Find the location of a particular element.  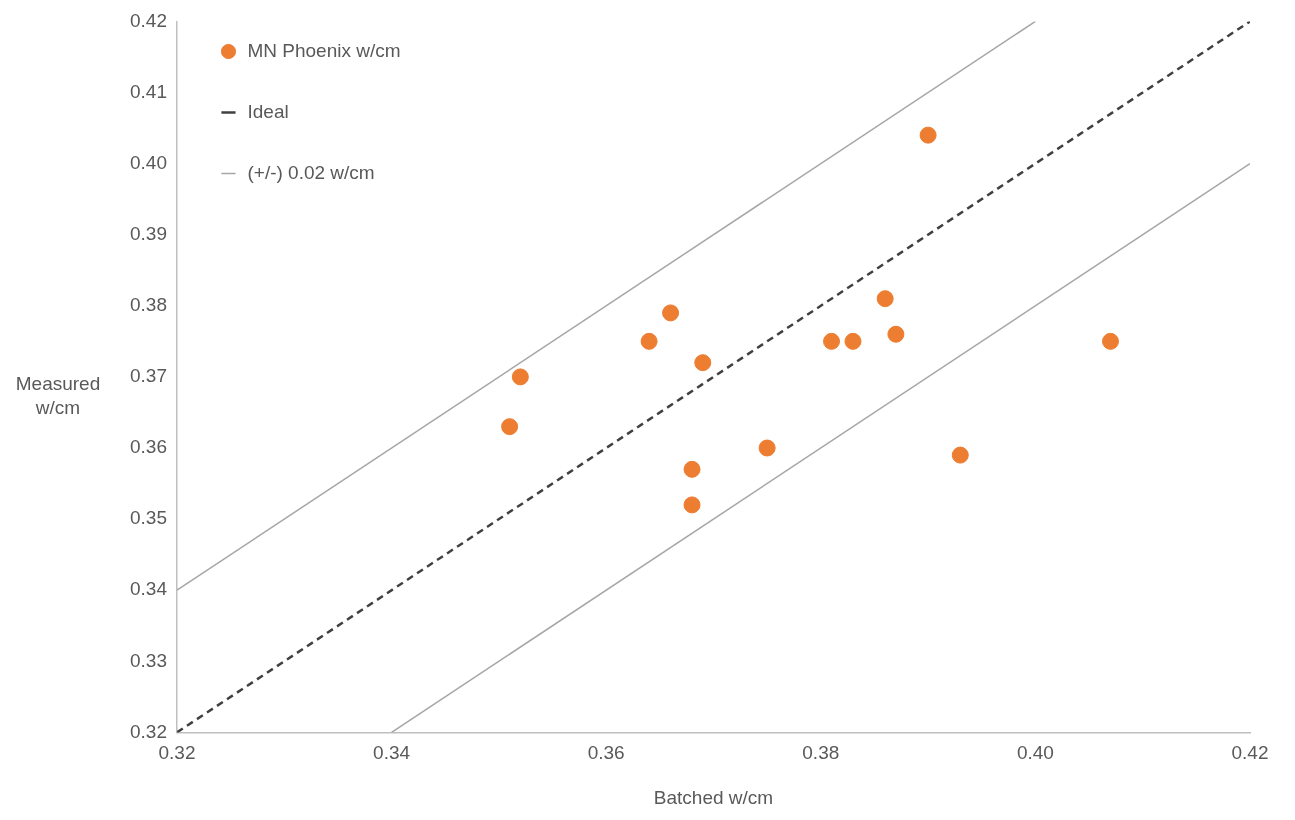

x-tick-label: 0.32 is located at coordinates (177, 753).